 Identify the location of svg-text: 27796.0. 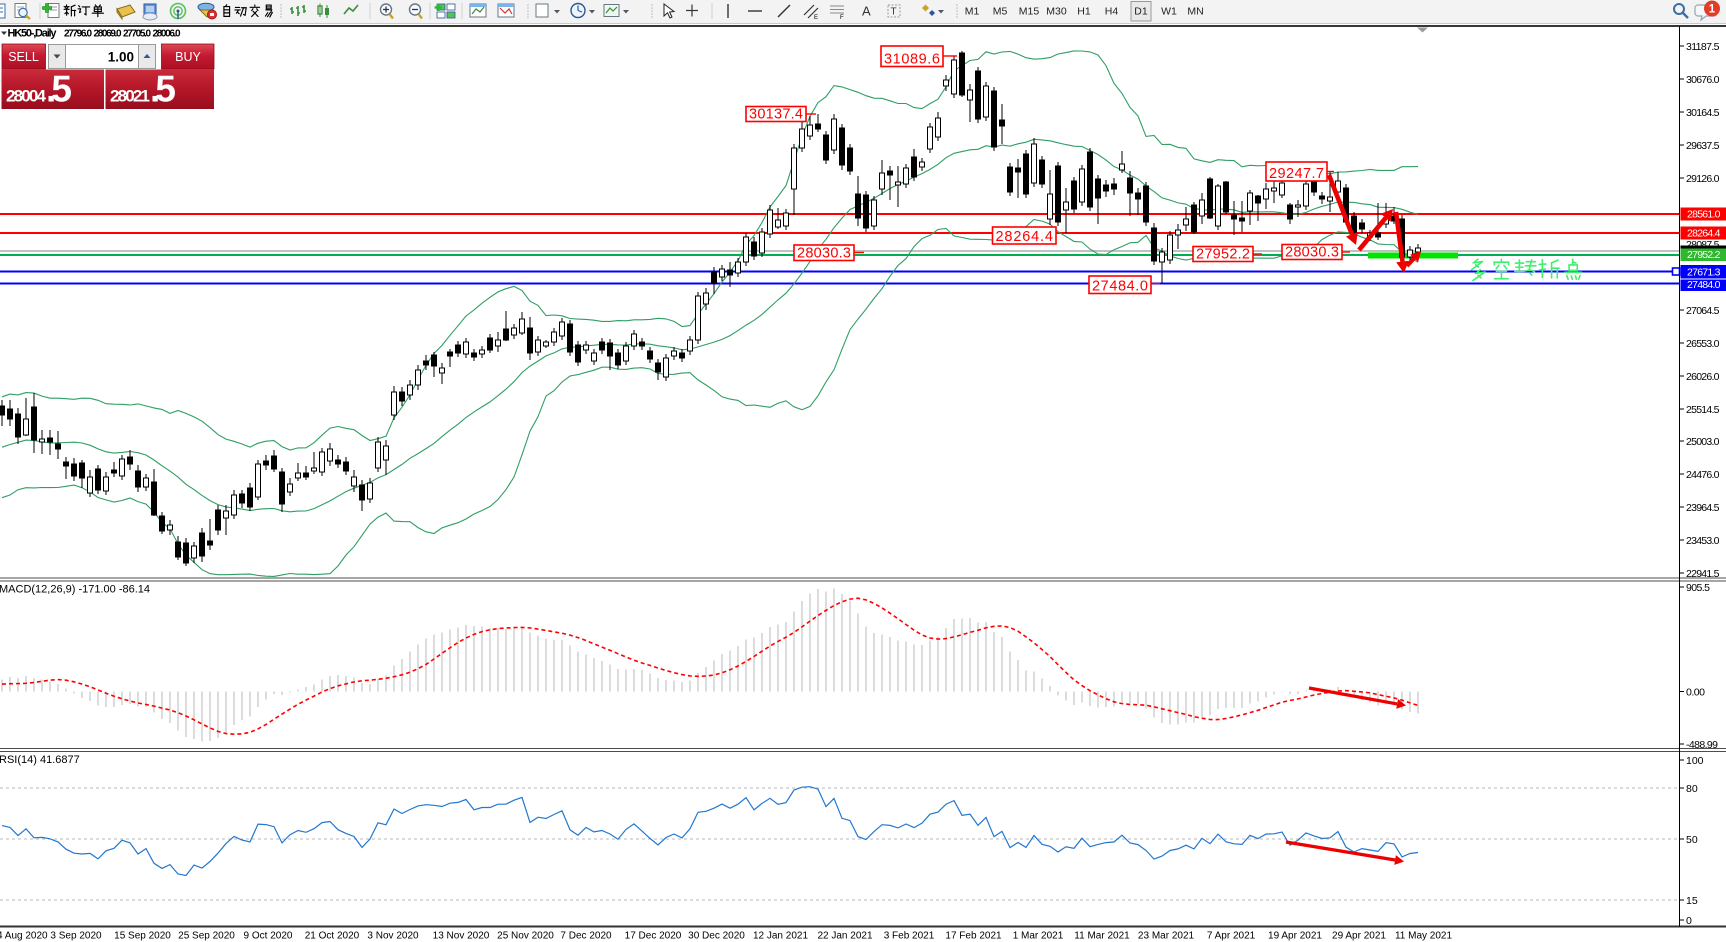
(78, 34).